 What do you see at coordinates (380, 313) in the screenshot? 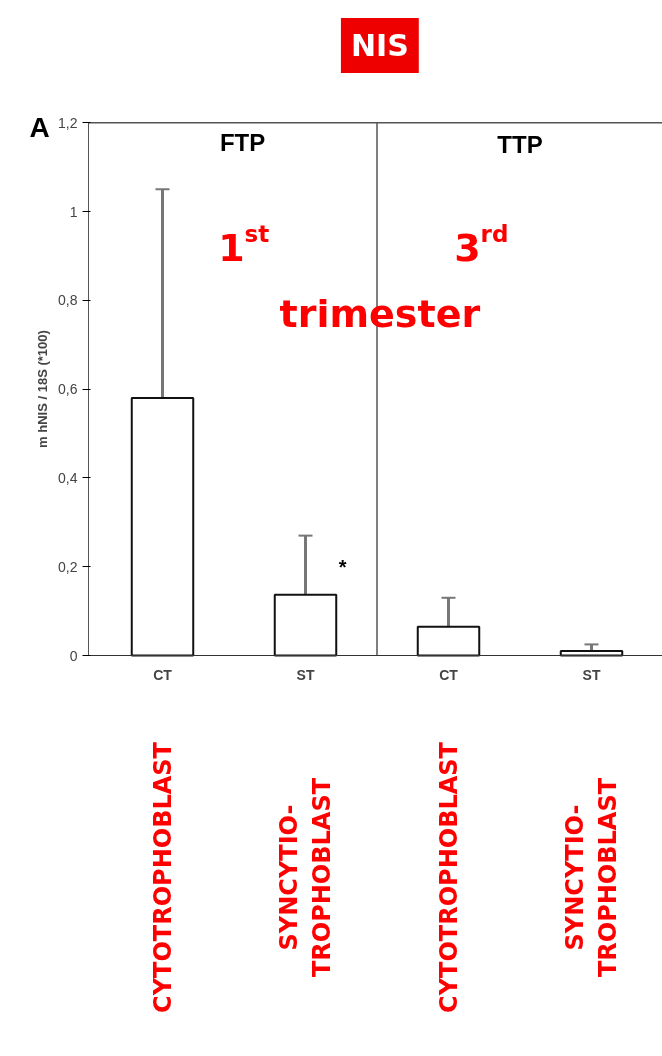
I see `annotation: trimester` at bounding box center [380, 313].